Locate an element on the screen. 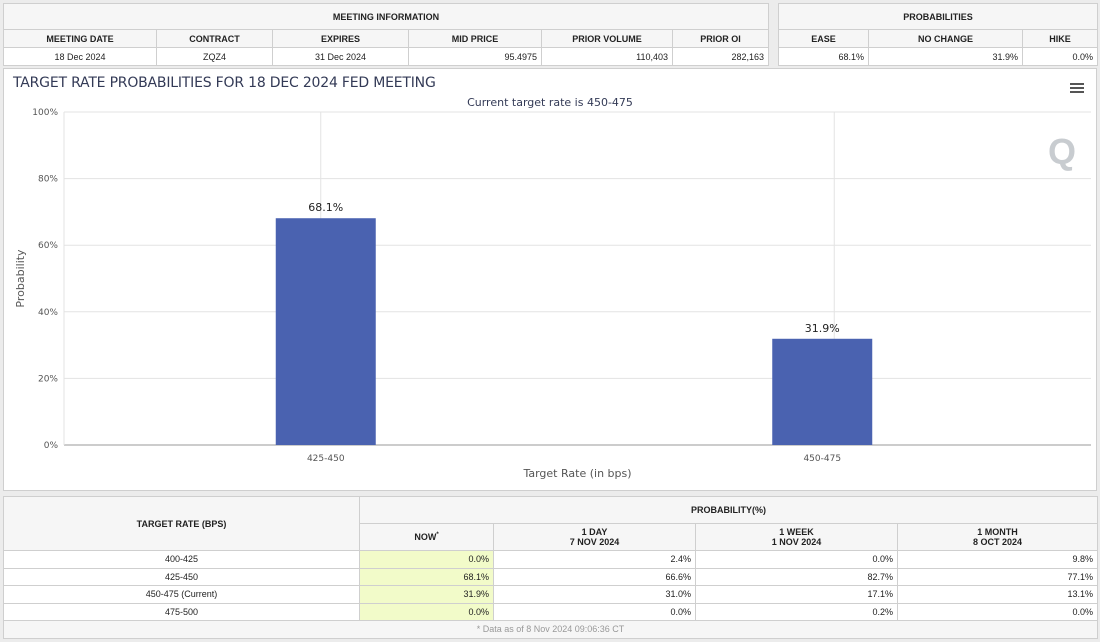 The height and width of the screenshot is (642, 1100). table-row: 400-425 0.0% 2.4% 0.0% 9.8% is located at coordinates (550, 559).